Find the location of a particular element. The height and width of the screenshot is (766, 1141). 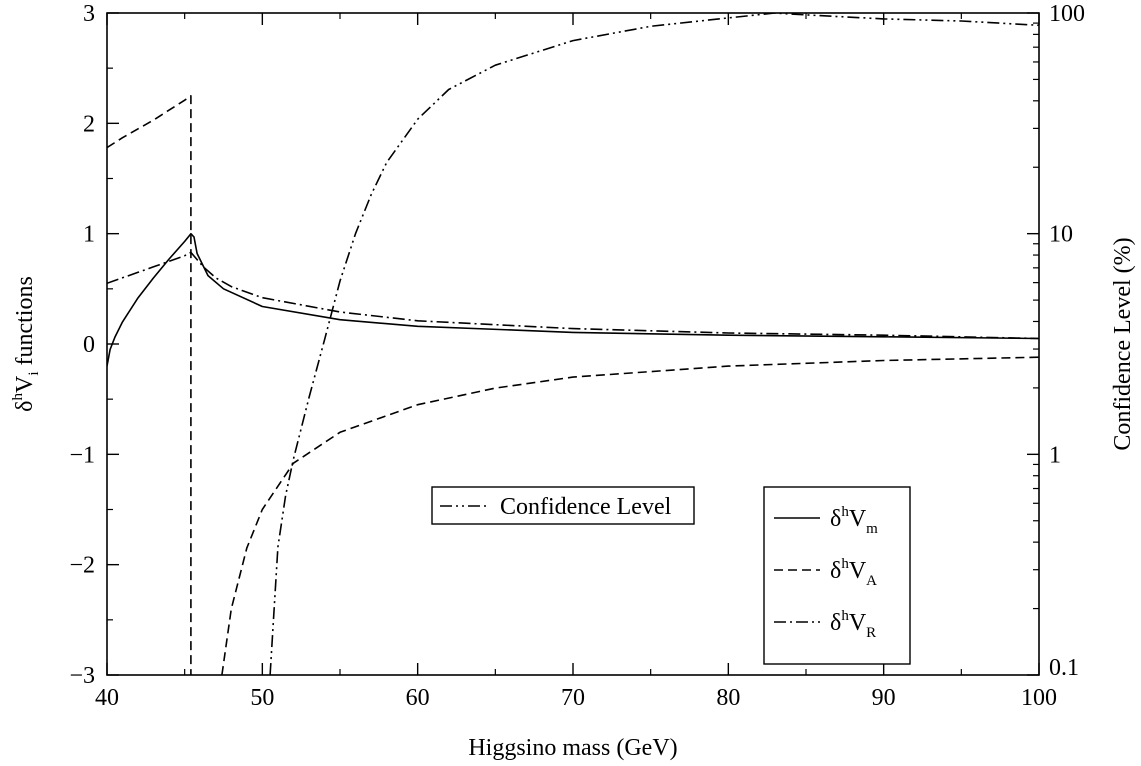

x-tick-label: 70 is located at coordinates (573, 698).